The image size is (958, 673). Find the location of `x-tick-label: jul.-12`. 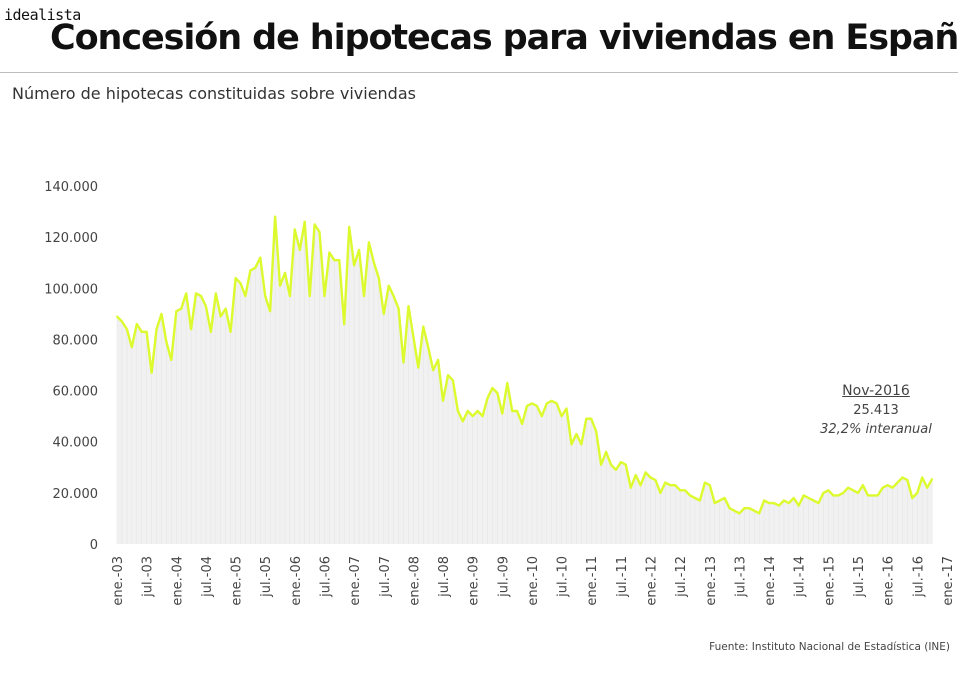

x-tick-label: jul.-12 is located at coordinates (681, 577).